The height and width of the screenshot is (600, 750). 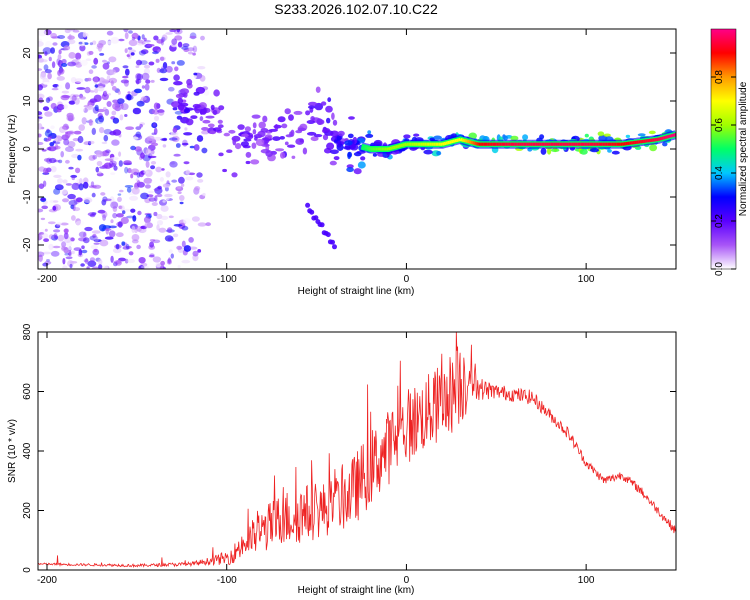 What do you see at coordinates (407, 279) in the screenshot?
I see `spectrogram-x-tick-label: 0` at bounding box center [407, 279].